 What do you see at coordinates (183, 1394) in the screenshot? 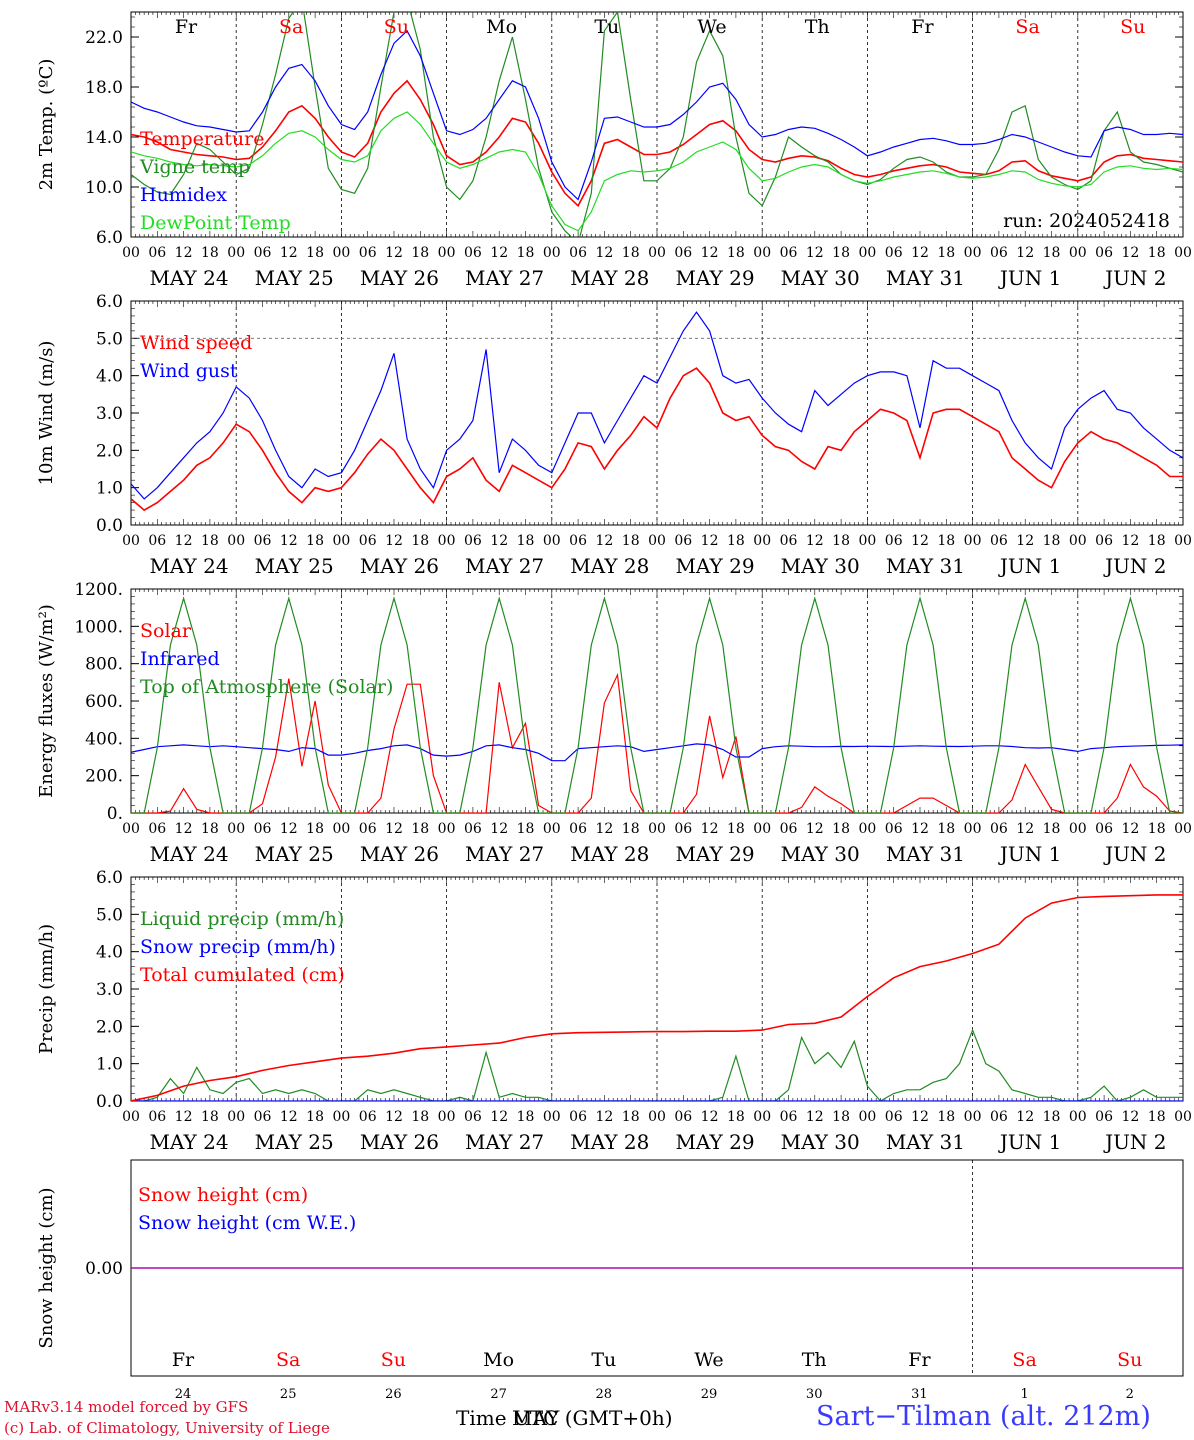
I see `day-number-label: 24` at bounding box center [183, 1394].